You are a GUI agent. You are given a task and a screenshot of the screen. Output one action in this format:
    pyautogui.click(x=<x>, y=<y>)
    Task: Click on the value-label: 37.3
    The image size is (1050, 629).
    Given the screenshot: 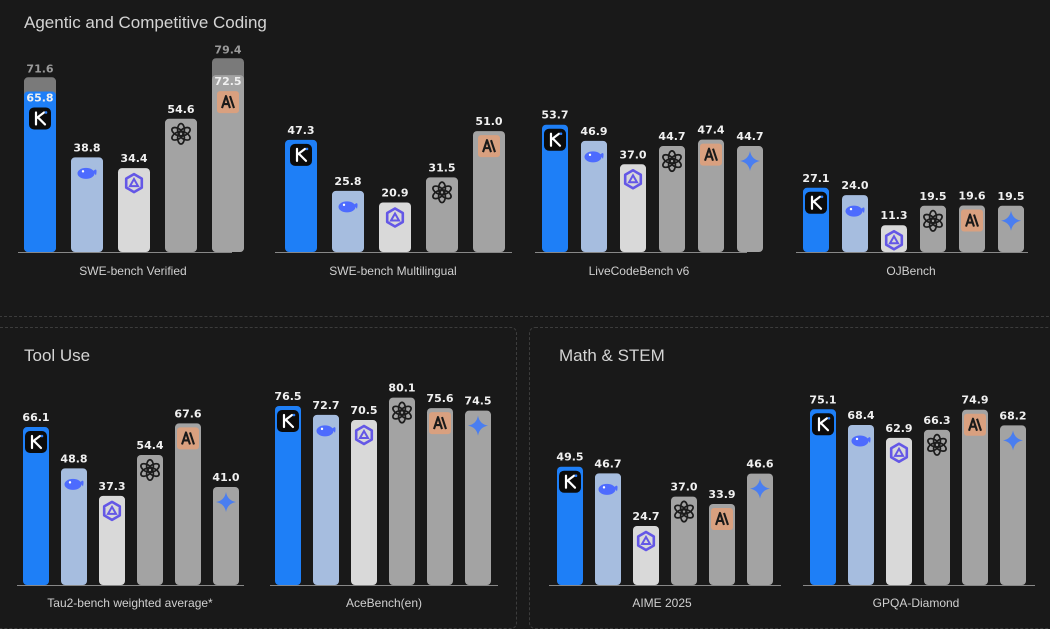 What is the action you would take?
    pyautogui.click(x=111, y=486)
    